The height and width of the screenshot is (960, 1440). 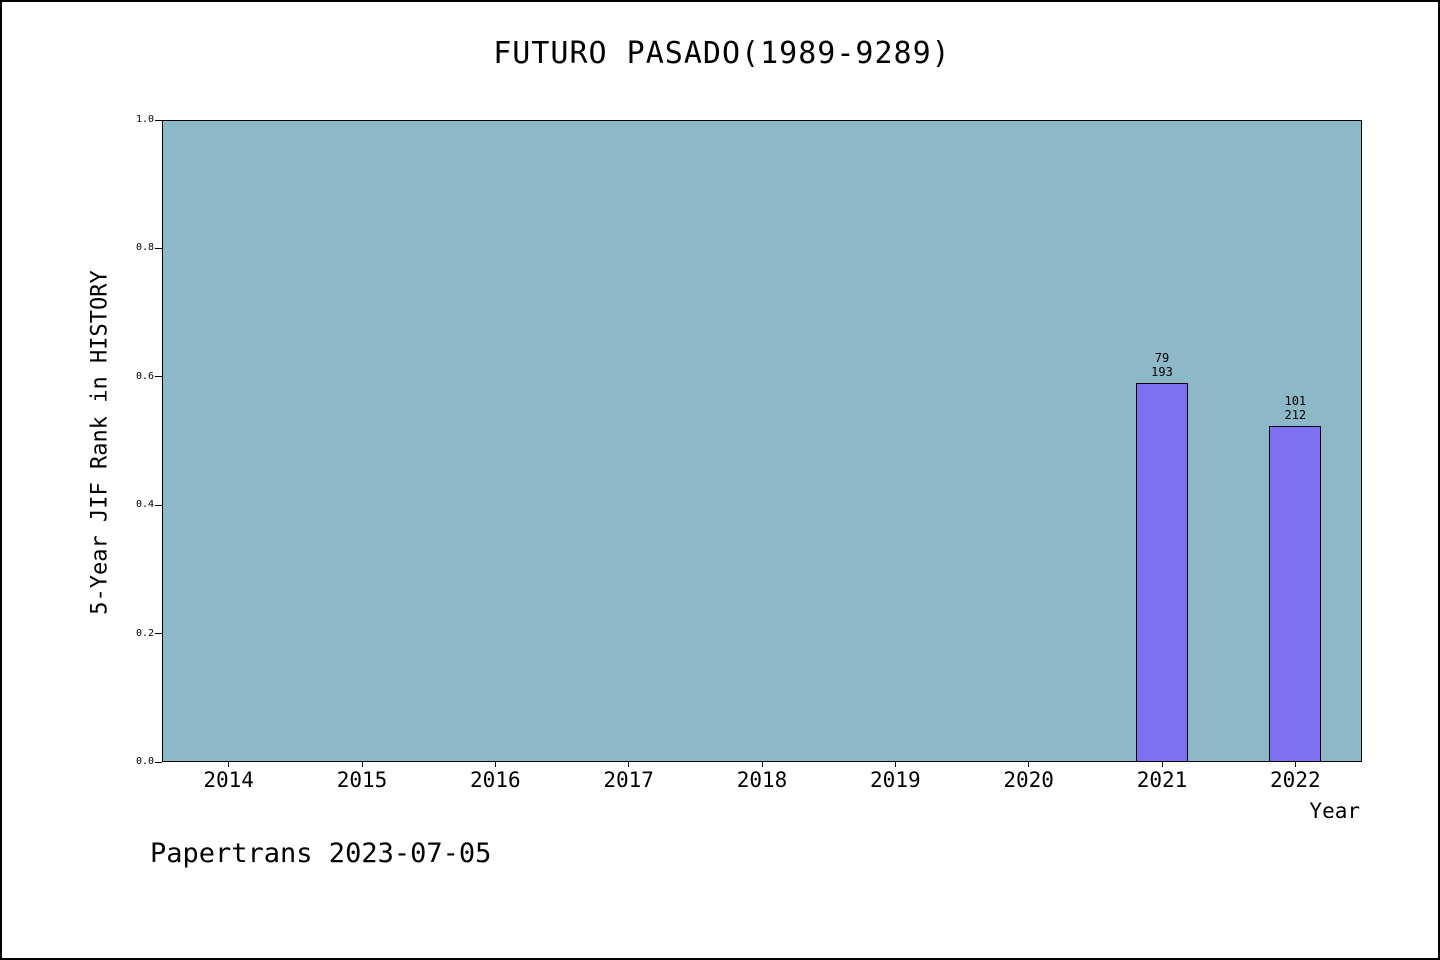 What do you see at coordinates (144, 505) in the screenshot?
I see `y-tick-label: 0.4` at bounding box center [144, 505].